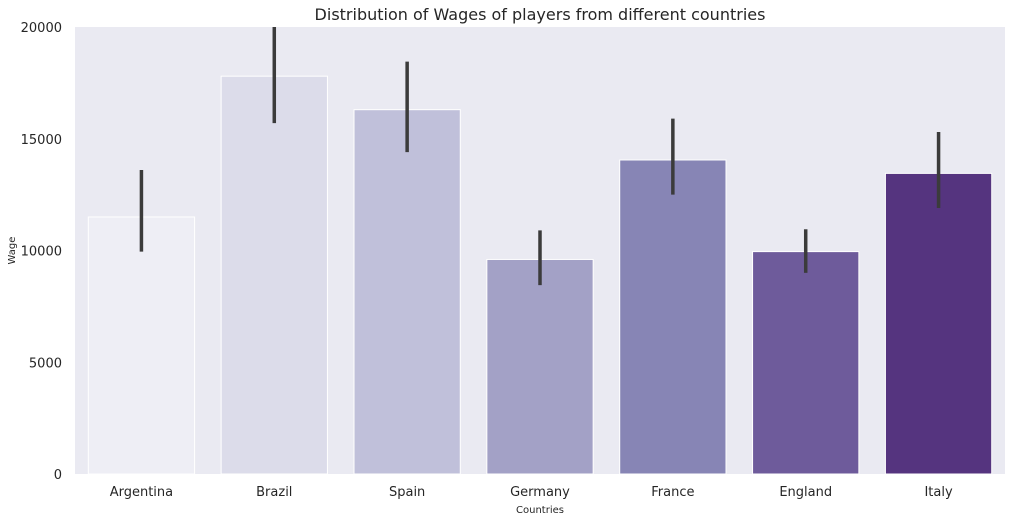 The height and width of the screenshot is (523, 1019). I want to click on x-tick-label: Brazil, so click(274, 492).